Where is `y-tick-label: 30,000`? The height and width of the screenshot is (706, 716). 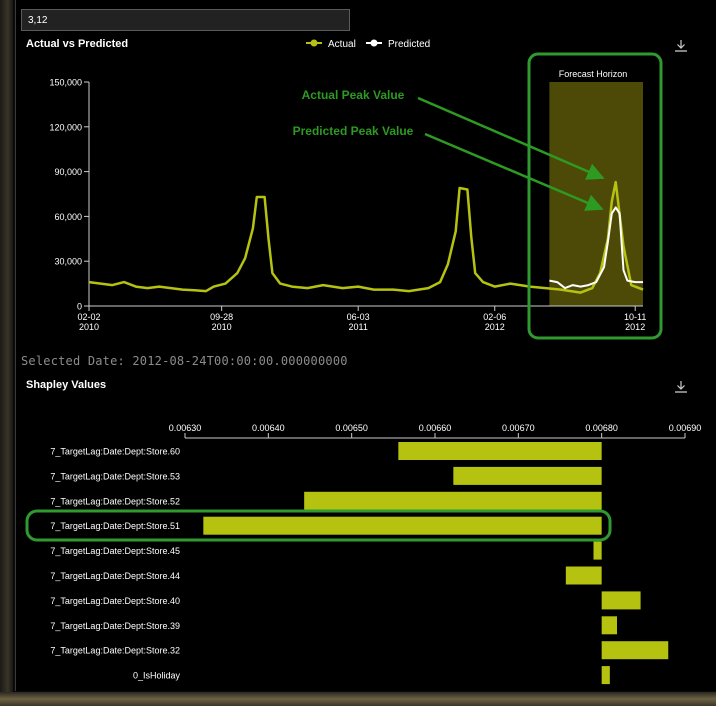 y-tick-label: 30,000 is located at coordinates (68, 262).